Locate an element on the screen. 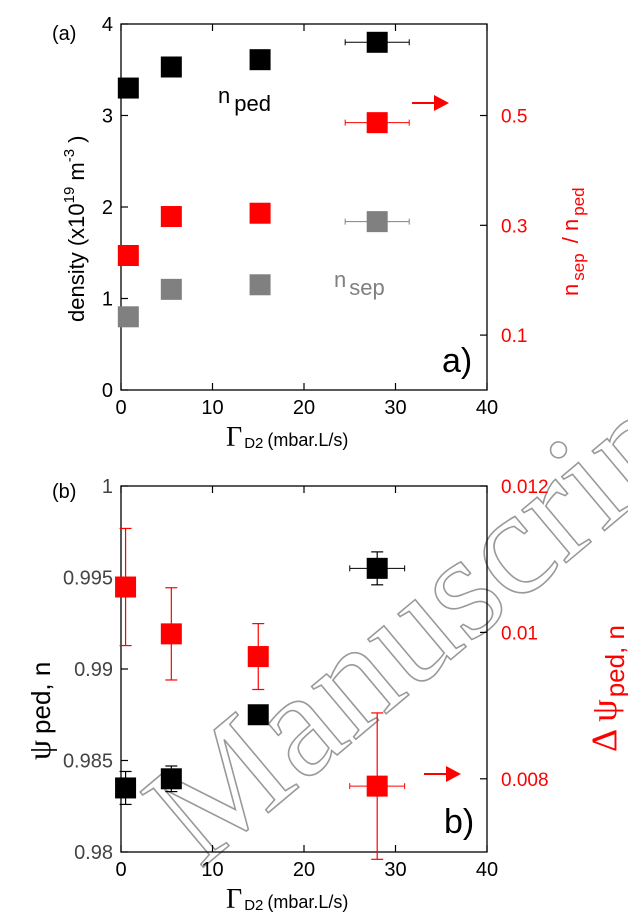 The width and height of the screenshot is (628, 920). panel-b-xlabel-units: (mbar.L/s) is located at coordinates (307, 902).